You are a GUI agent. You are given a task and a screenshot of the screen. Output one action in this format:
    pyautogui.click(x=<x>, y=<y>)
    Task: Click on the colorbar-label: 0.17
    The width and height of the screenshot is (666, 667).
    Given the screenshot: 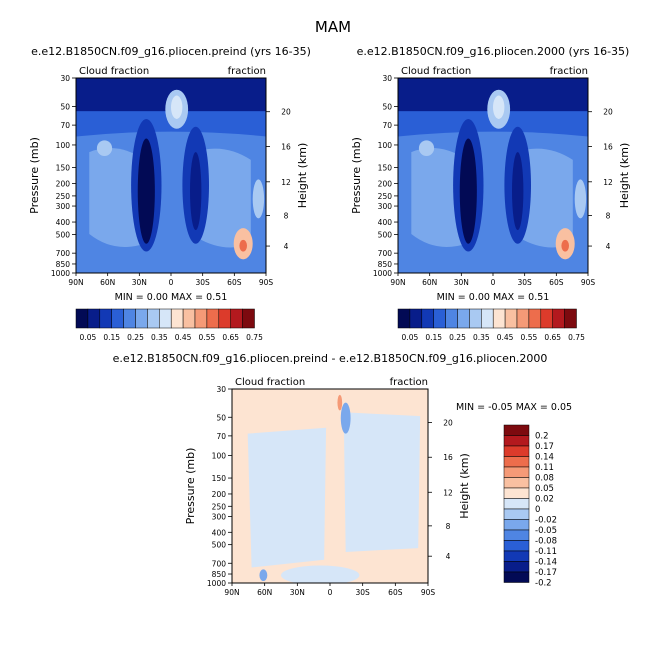 What is the action you would take?
    pyautogui.click(x=544, y=447)
    